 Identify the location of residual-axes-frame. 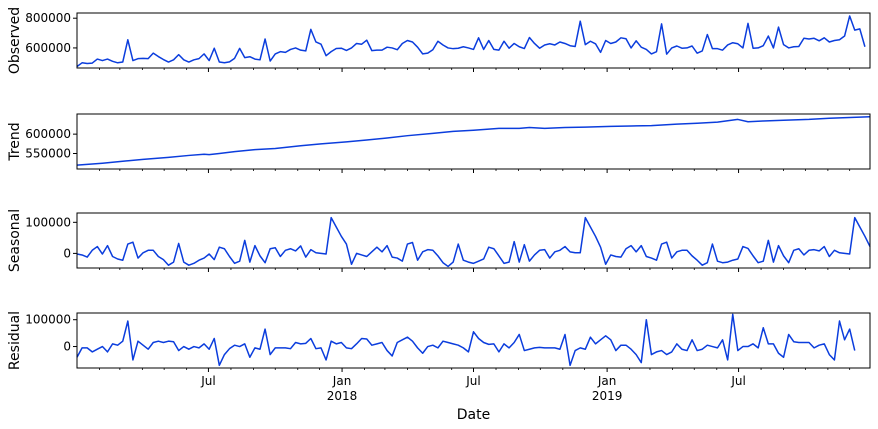
(473, 340).